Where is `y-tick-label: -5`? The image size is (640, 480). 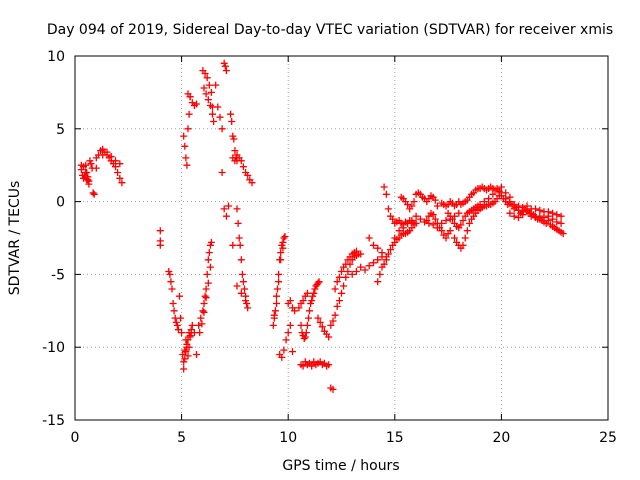 y-tick-label: -5 is located at coordinates (58, 275).